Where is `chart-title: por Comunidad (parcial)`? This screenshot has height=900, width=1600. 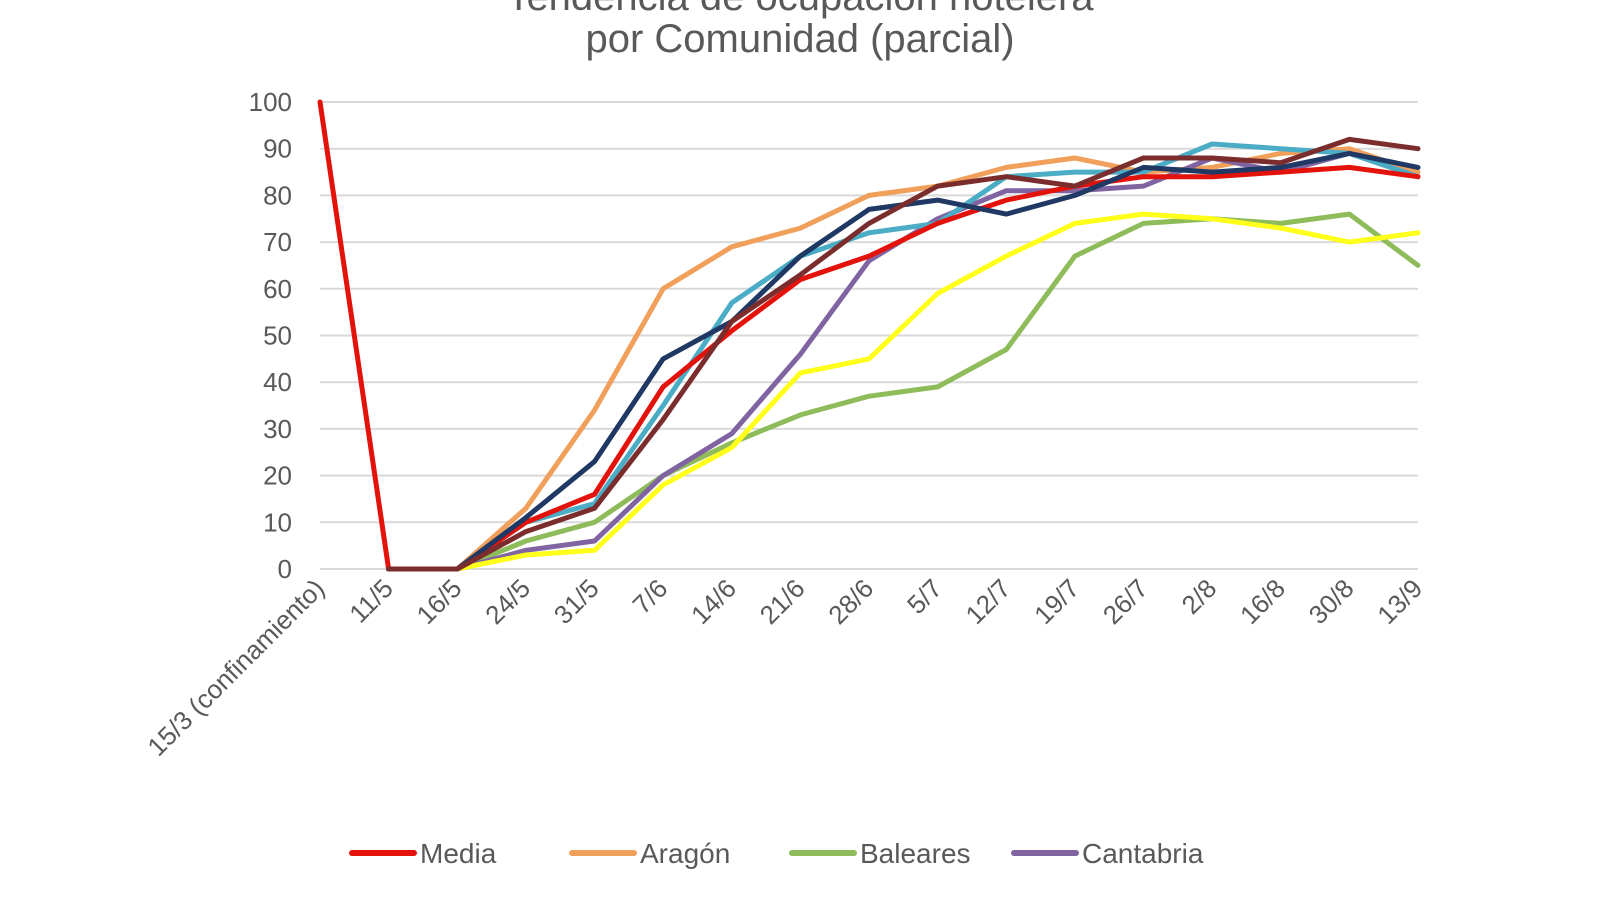
chart-title: por Comunidad (parcial) is located at coordinates (799, 39).